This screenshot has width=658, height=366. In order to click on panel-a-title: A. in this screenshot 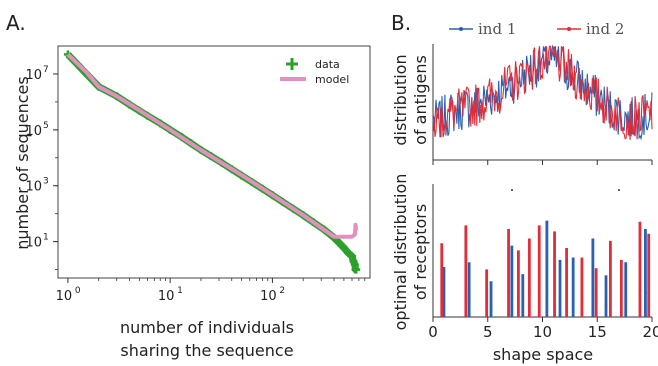, I will do `click(16, 23)`.